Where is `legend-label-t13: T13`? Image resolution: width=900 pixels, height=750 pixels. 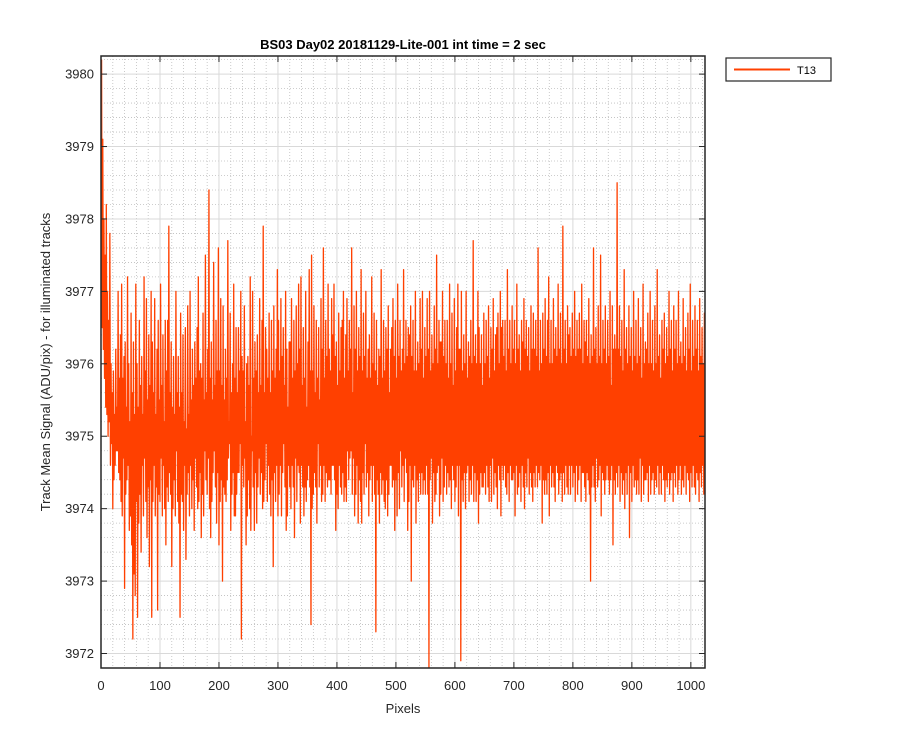 legend-label-t13: T13 is located at coordinates (806, 71).